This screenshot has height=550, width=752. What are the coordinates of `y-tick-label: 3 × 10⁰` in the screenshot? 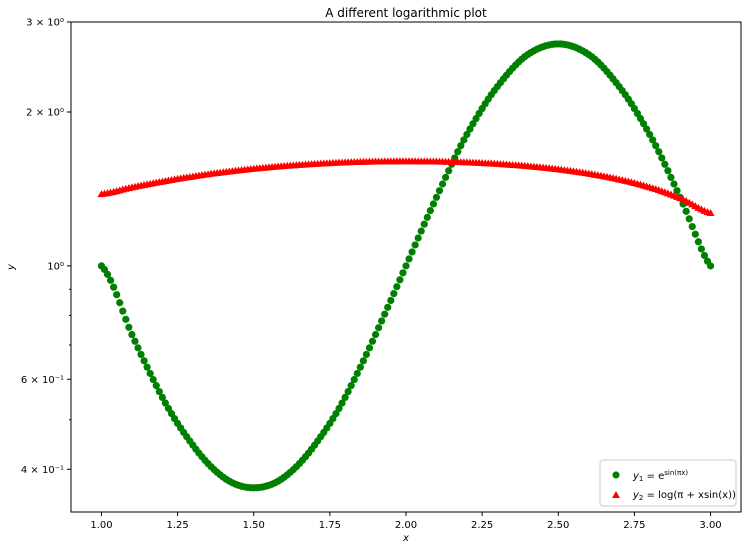 It's located at (45, 23).